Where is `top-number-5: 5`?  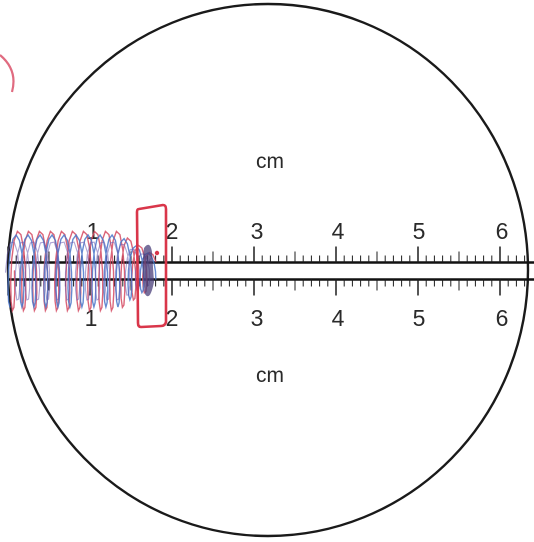 top-number-5: 5 is located at coordinates (419, 231).